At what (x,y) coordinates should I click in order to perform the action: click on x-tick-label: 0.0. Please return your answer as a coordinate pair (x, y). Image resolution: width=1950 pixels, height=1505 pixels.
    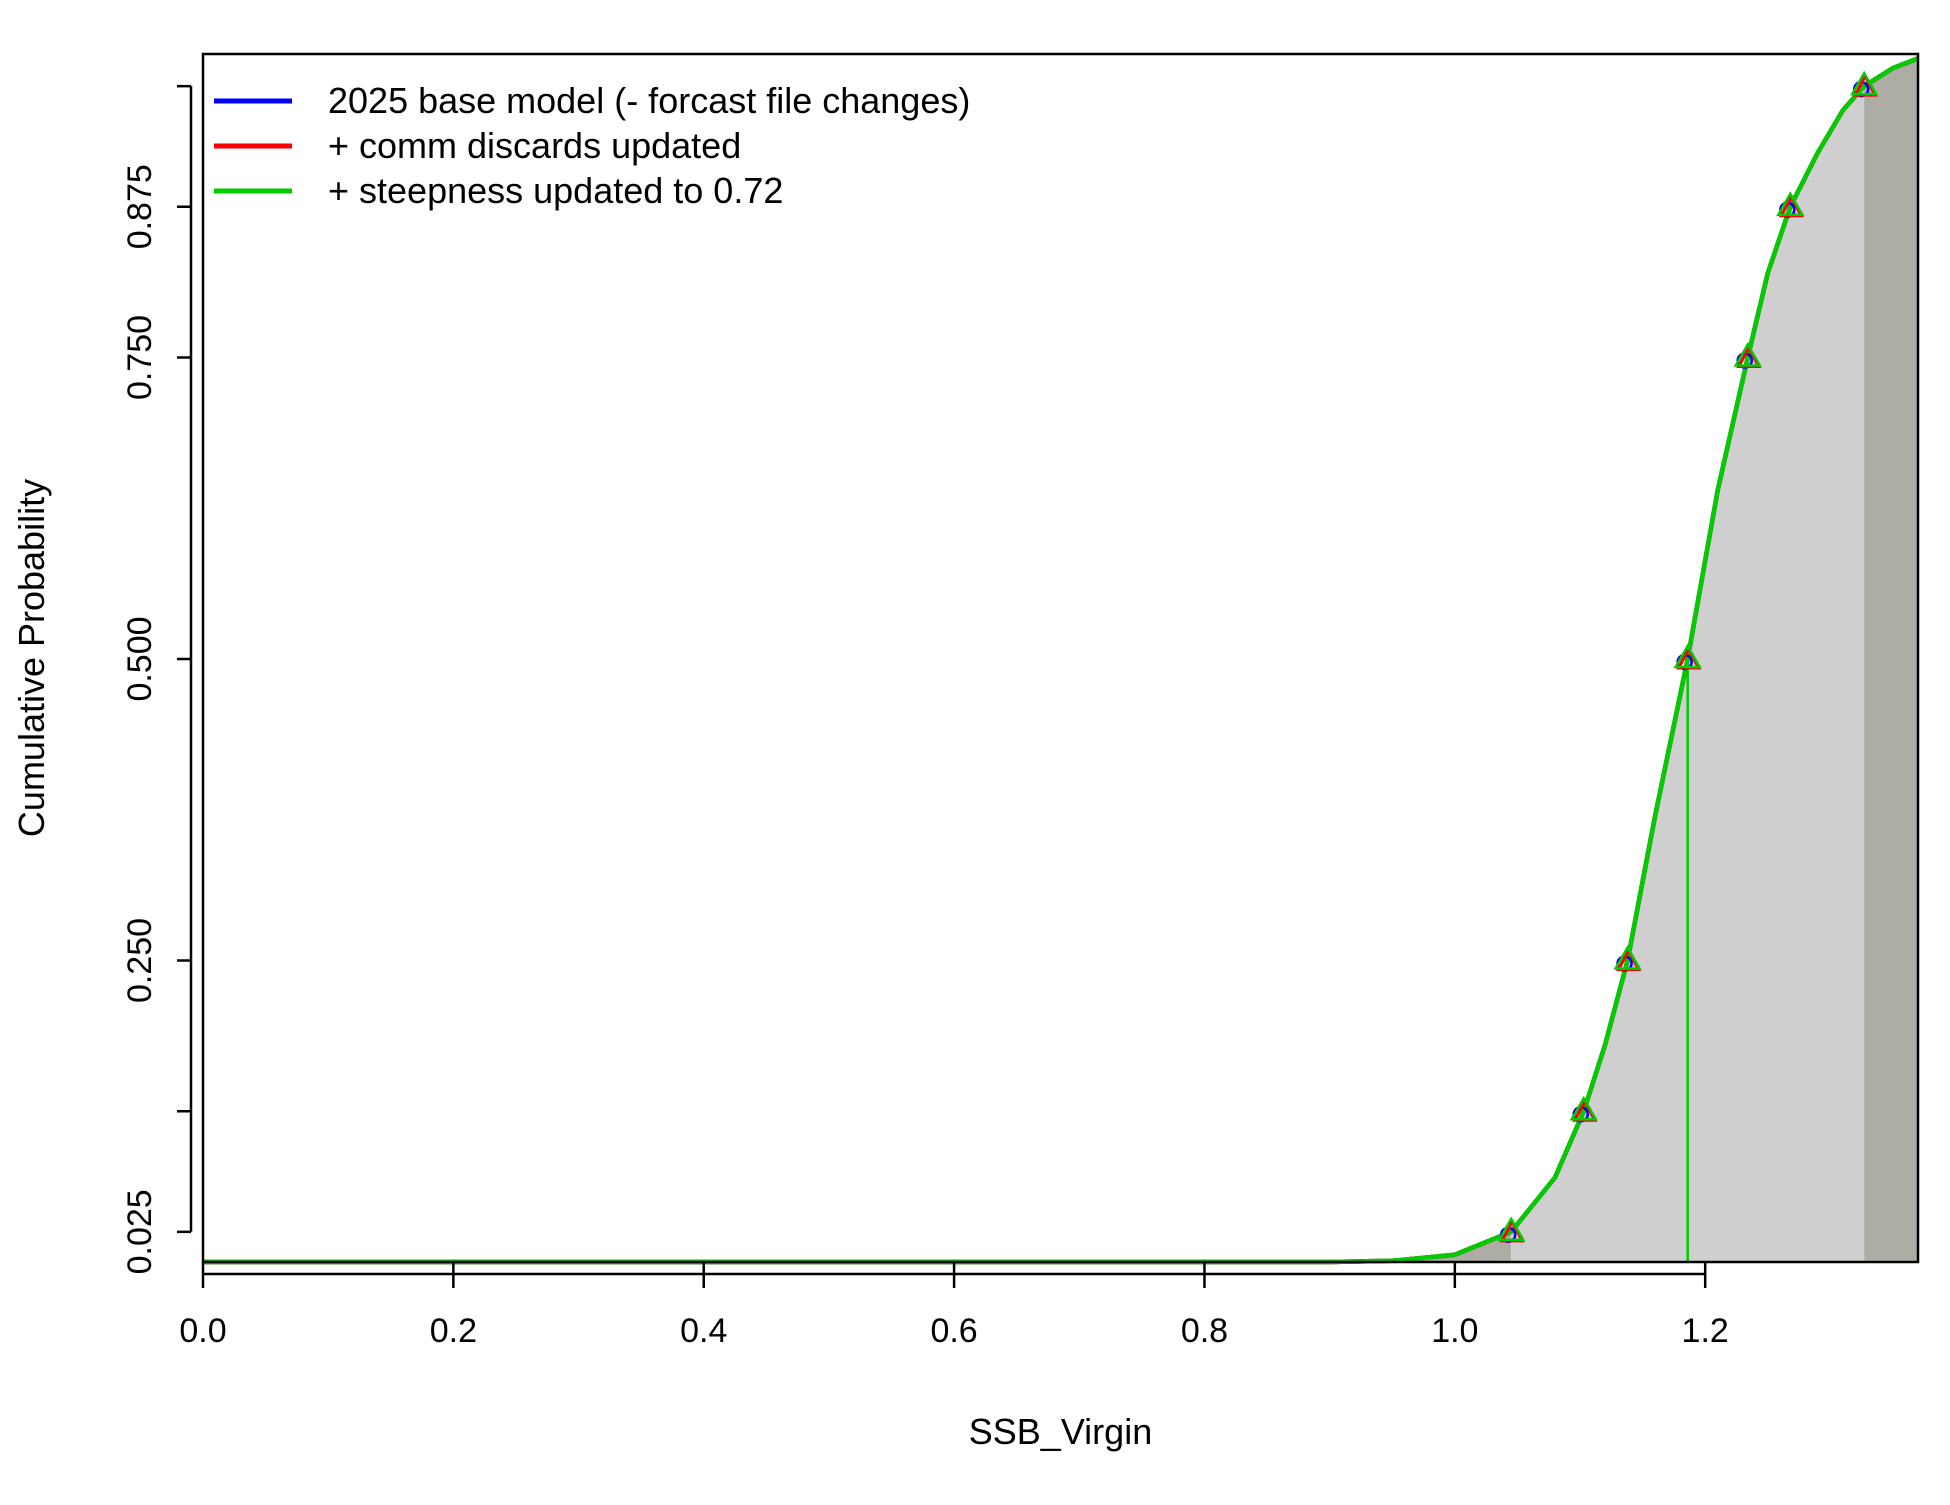
    Looking at the image, I should click on (202, 1331).